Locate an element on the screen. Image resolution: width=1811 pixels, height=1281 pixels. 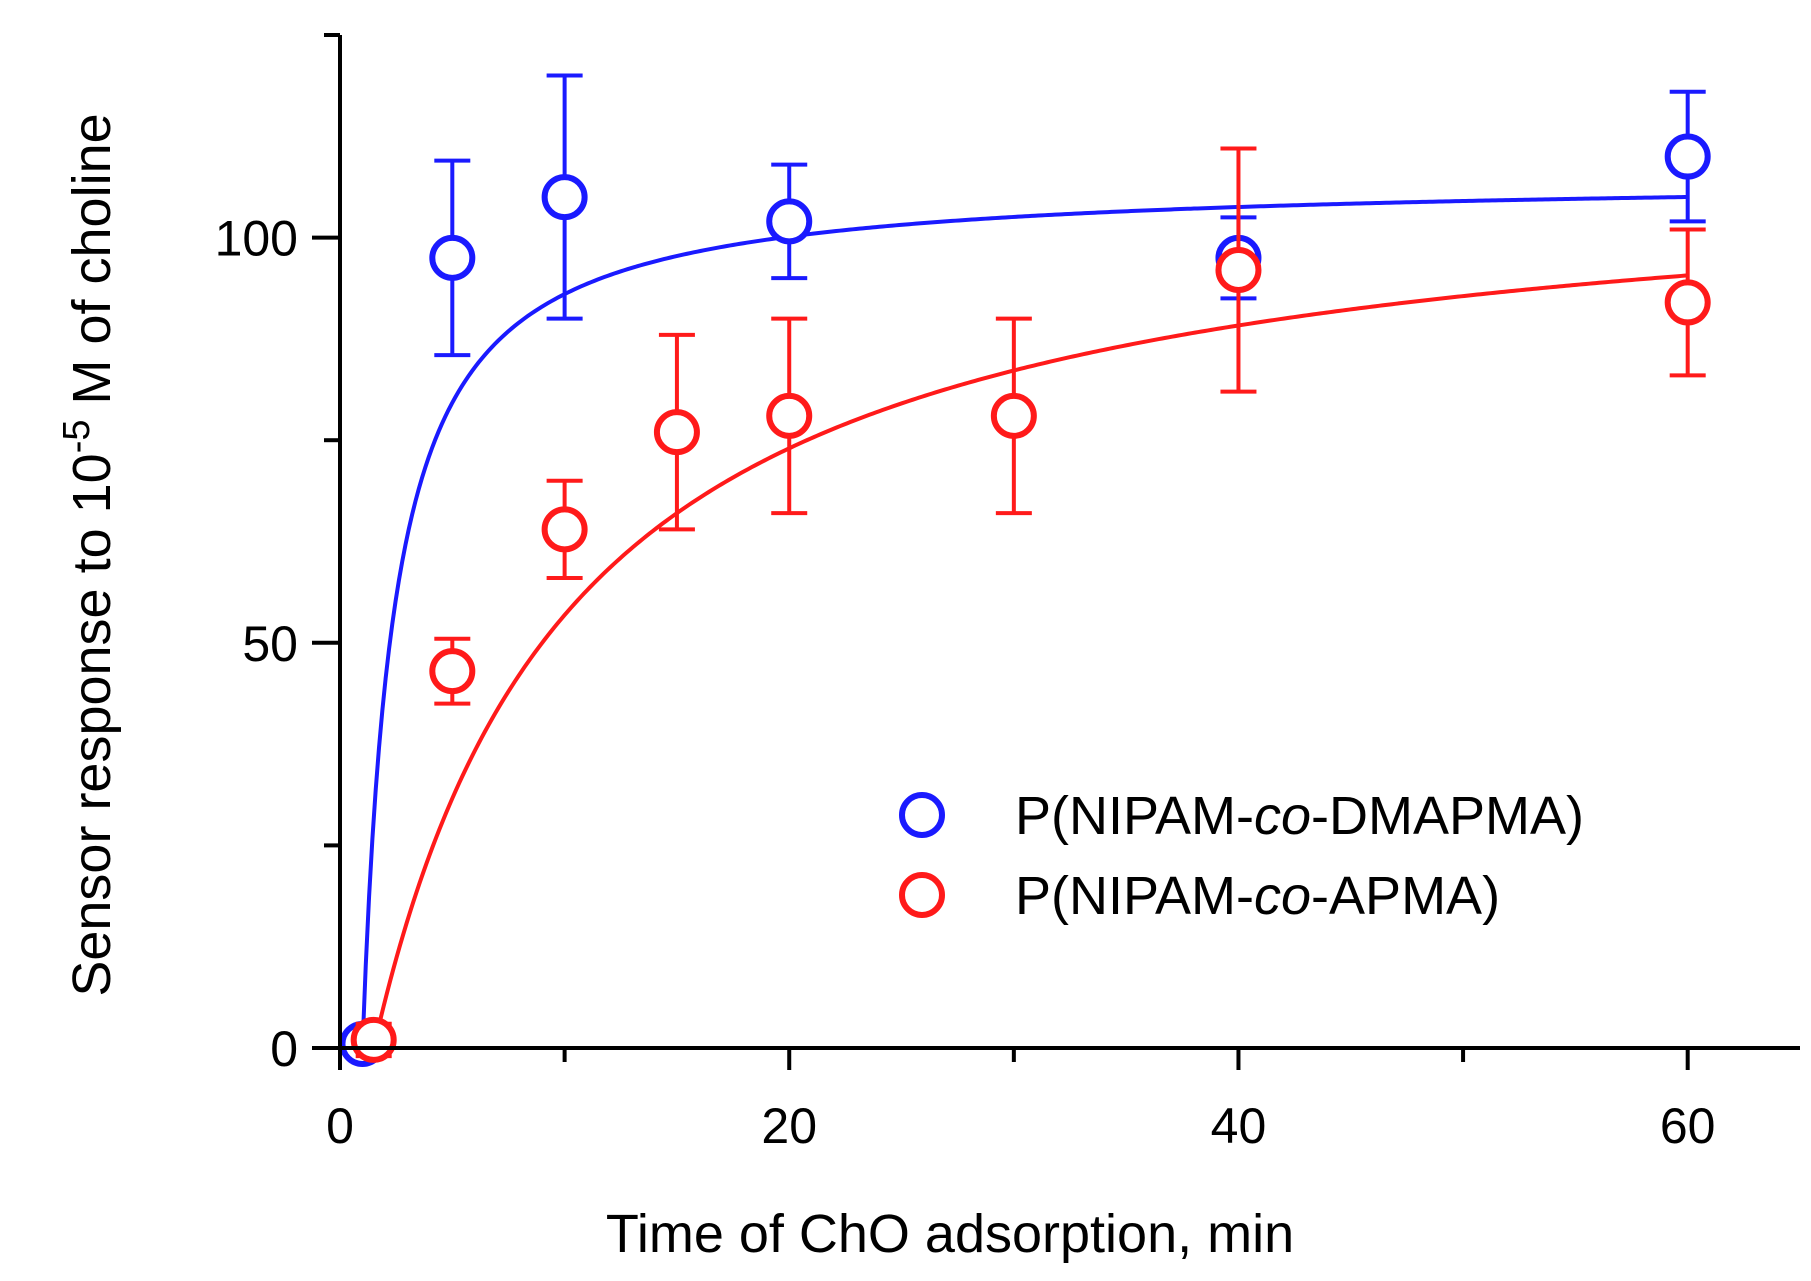
x-tick-label: 60 is located at coordinates (1688, 1126).